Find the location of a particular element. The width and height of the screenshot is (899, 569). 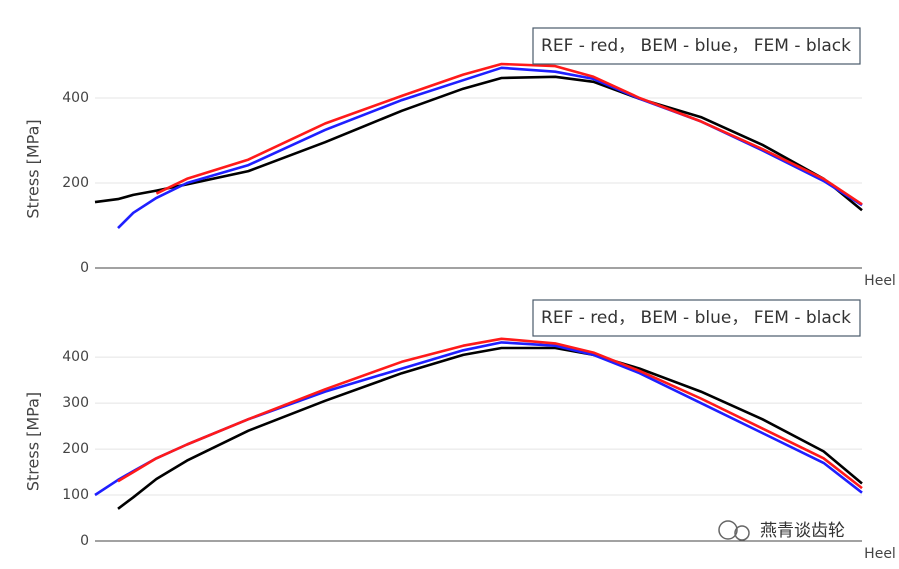

y-tick-label: 300 is located at coordinates (75, 403).